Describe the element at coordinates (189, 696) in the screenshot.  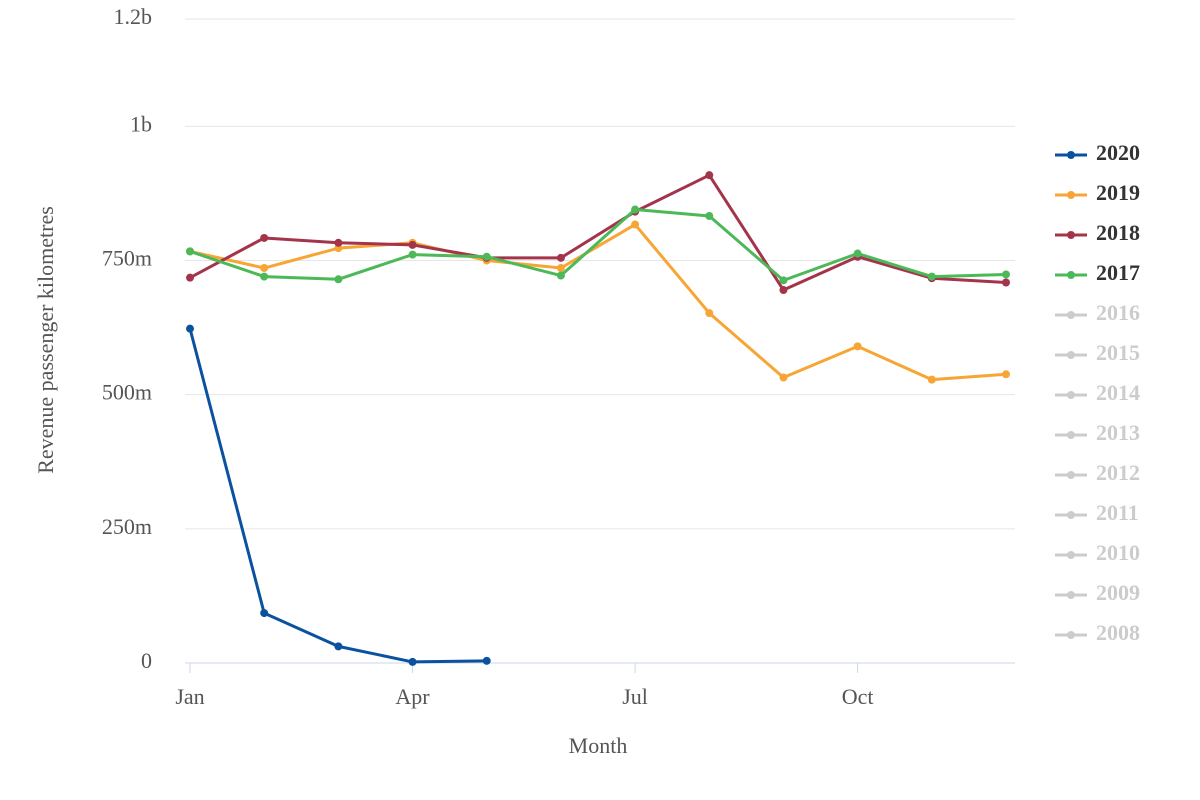
I see `x-tick-label: Jan` at that location.